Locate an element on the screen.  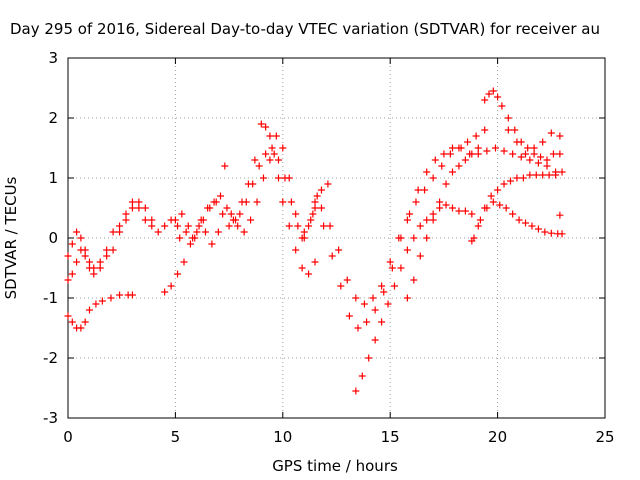
y-tick-label: -2 is located at coordinates (50, 358).